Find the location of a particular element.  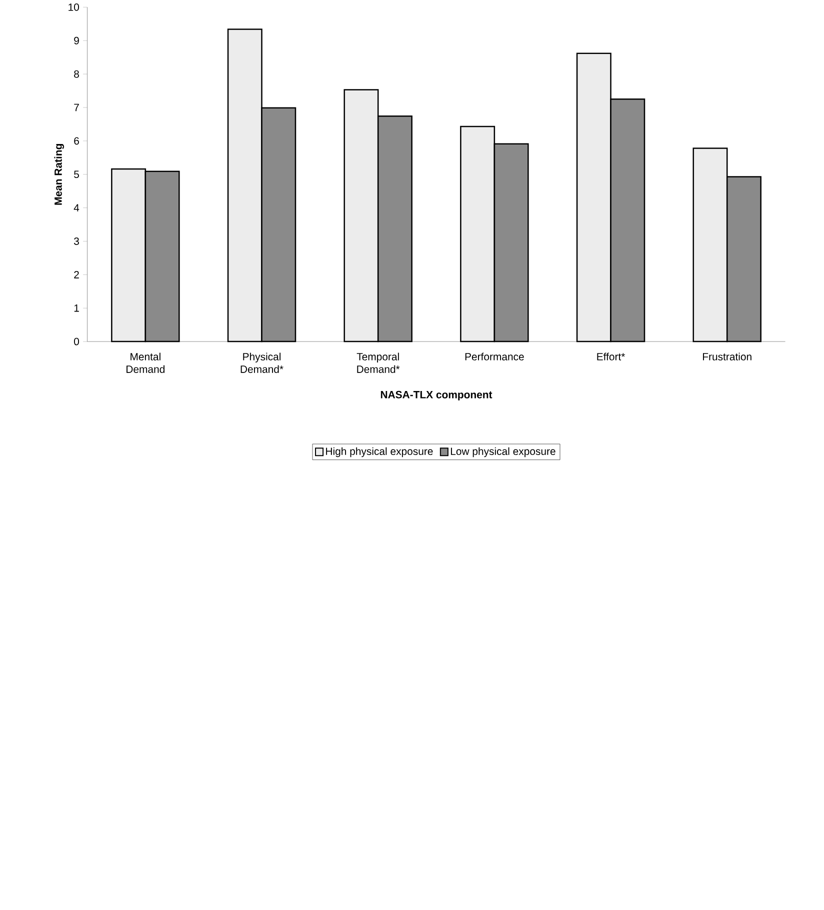

y-tick-label: 9 is located at coordinates (76, 40).